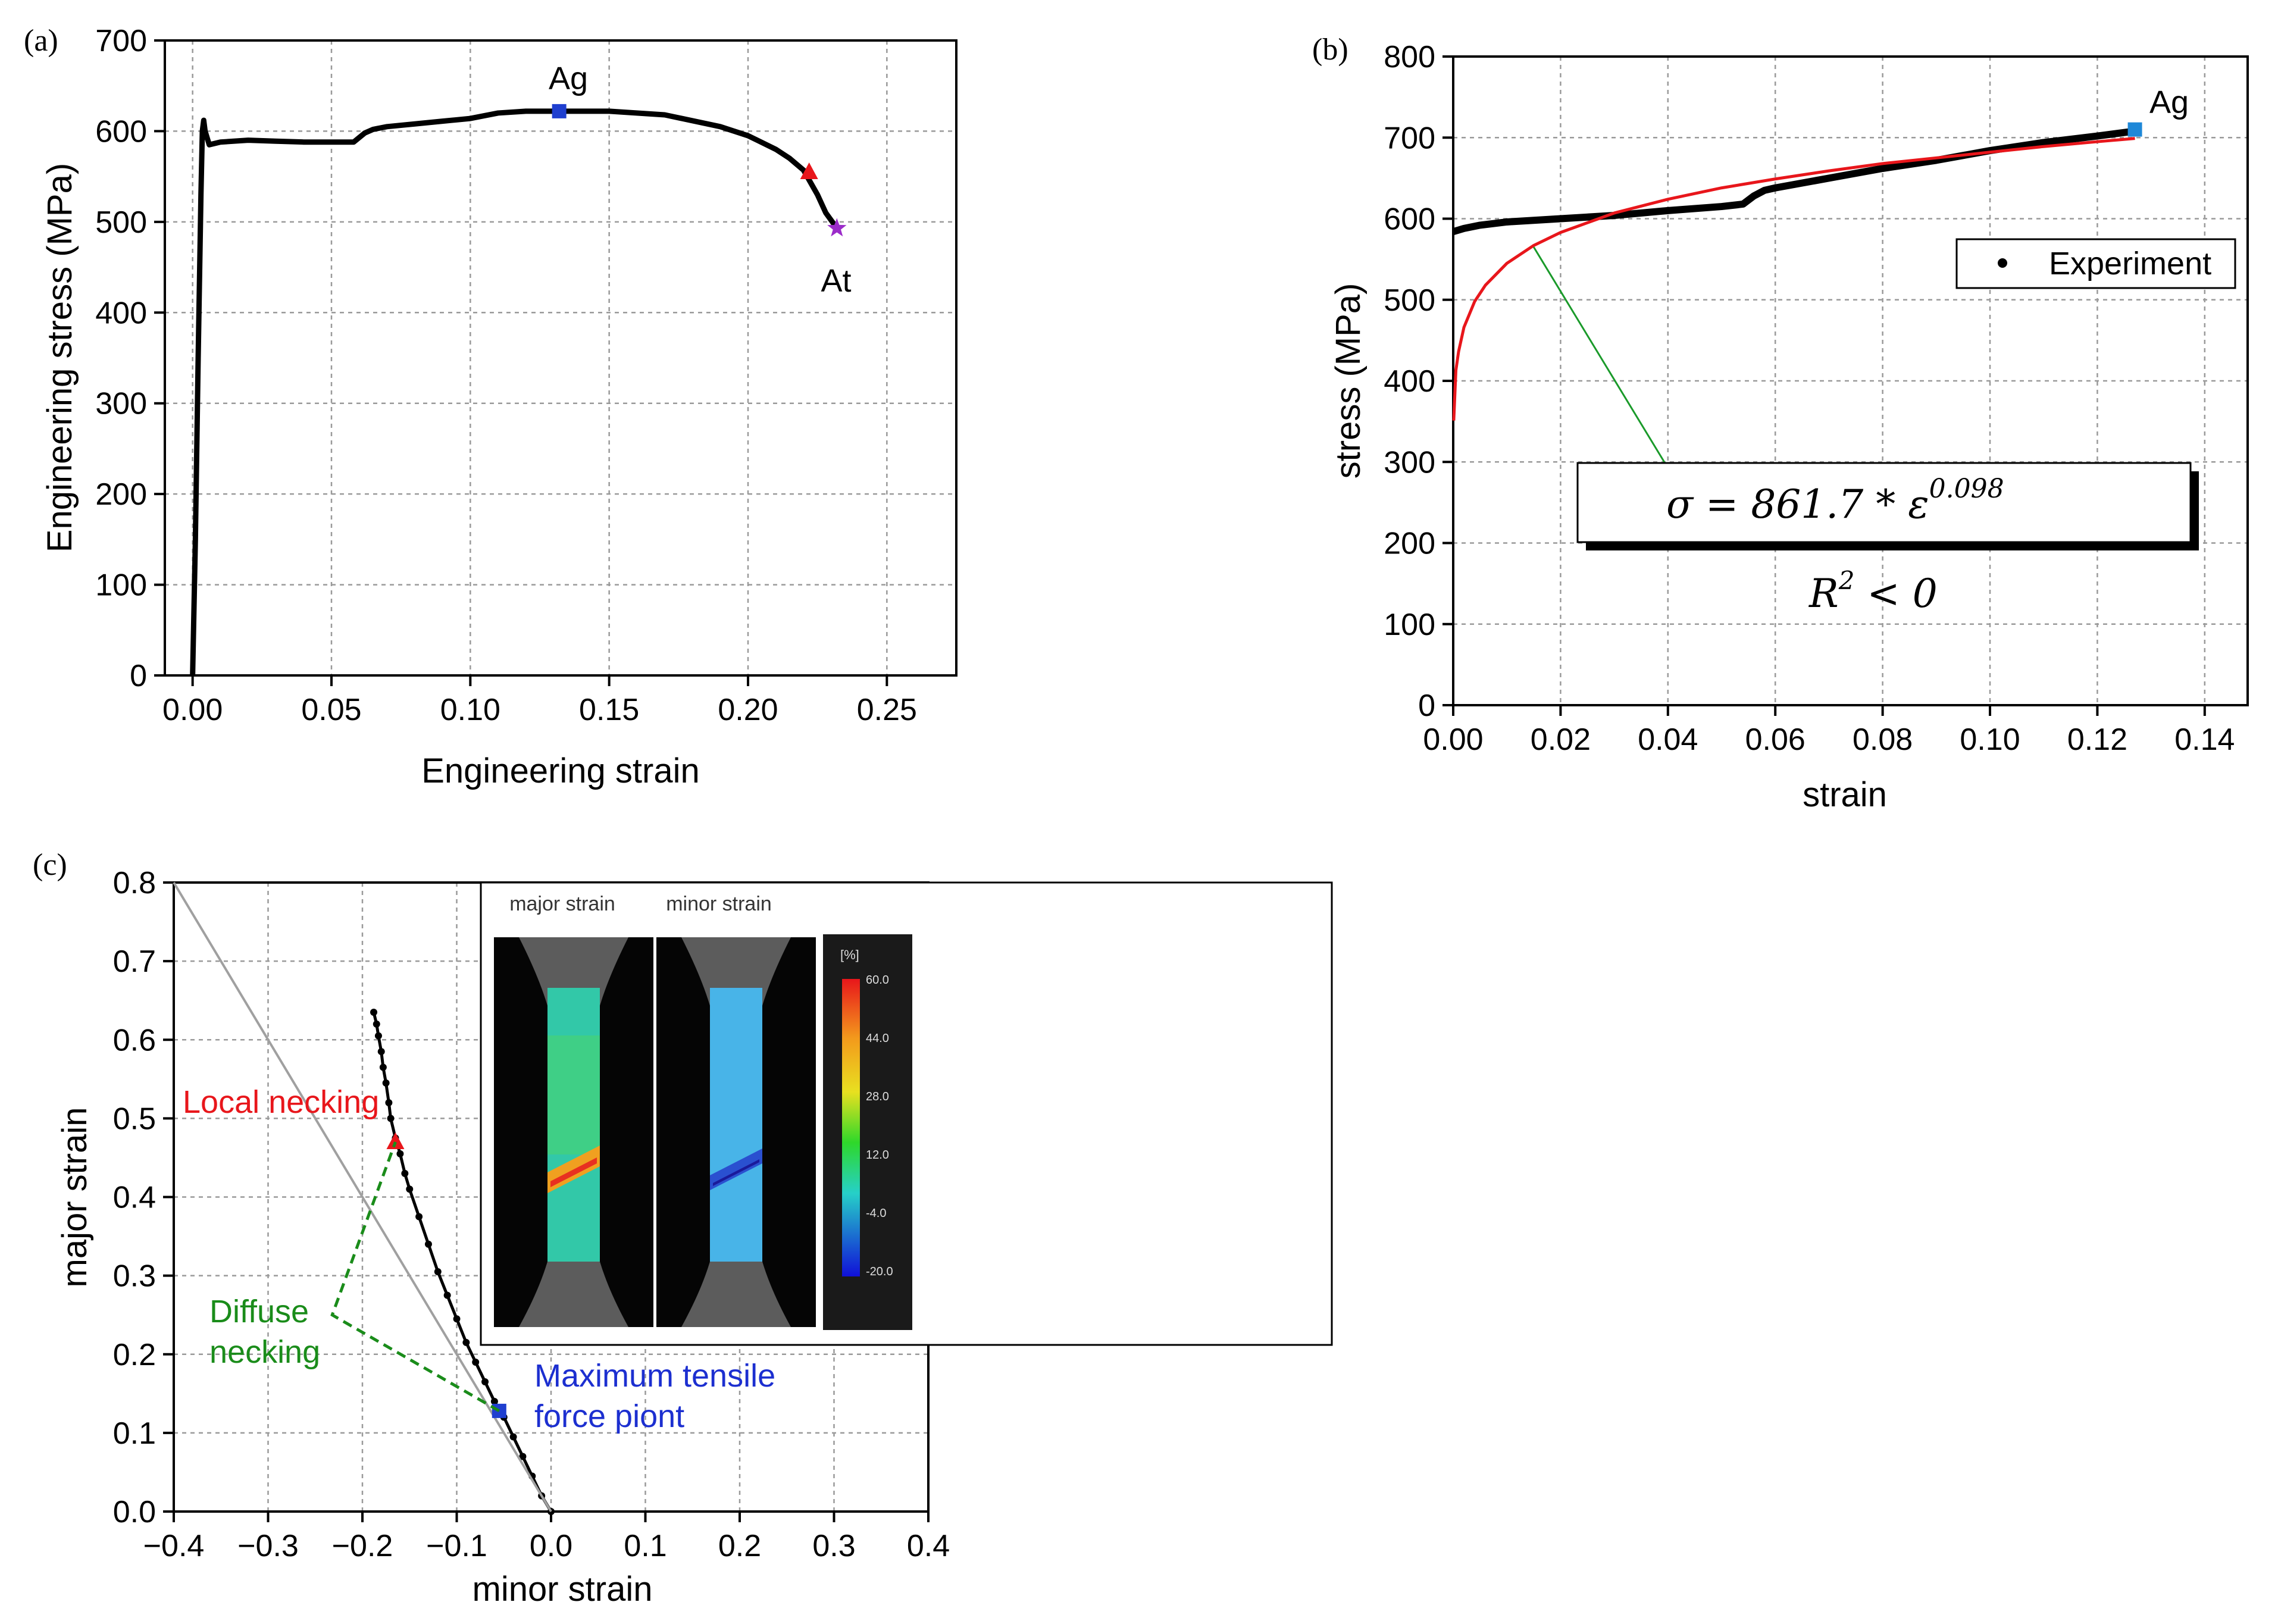  I want to click on x-tick-label: 0.0, so click(551, 1546).